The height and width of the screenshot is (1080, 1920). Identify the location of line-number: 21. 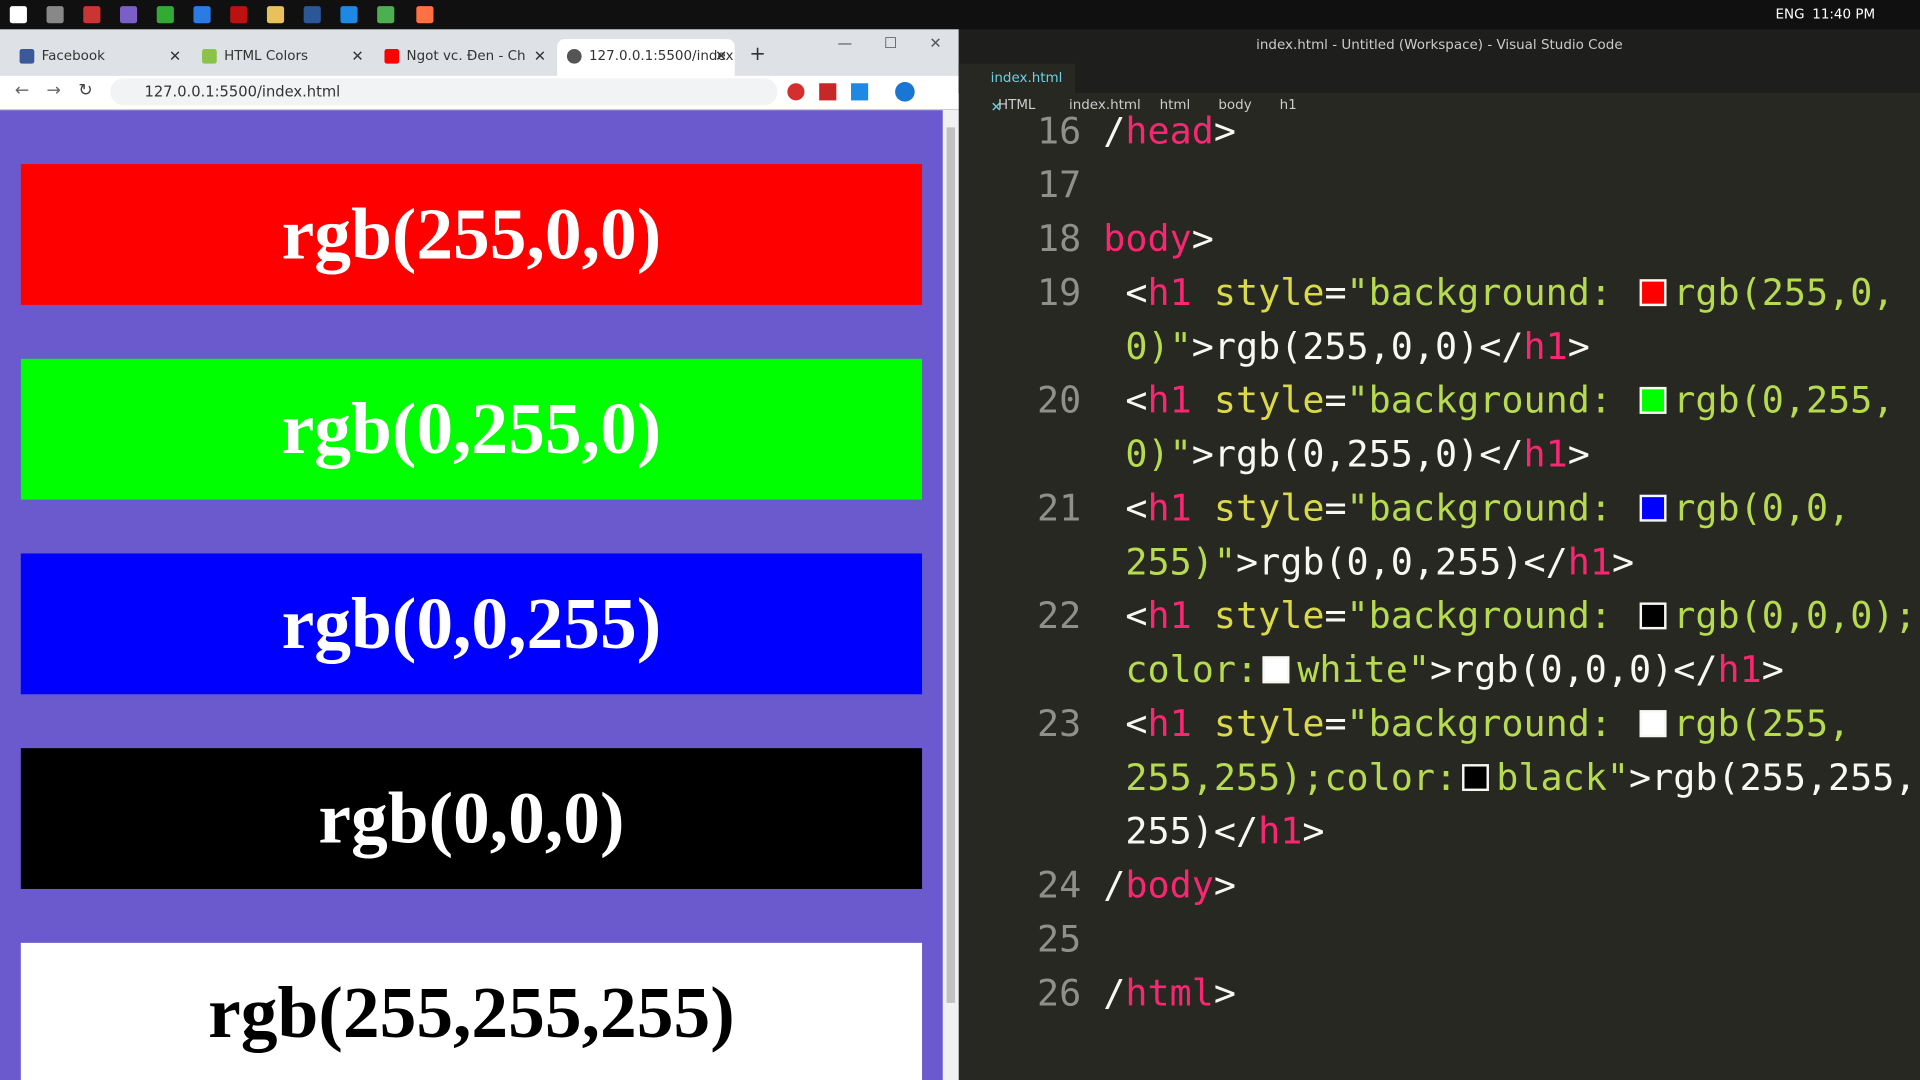
(1059, 509).